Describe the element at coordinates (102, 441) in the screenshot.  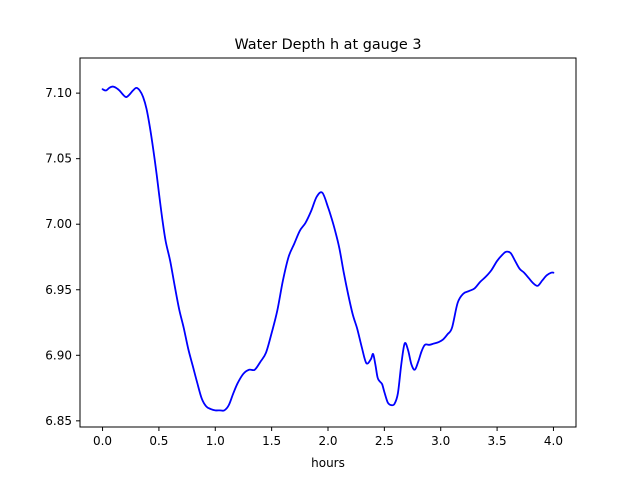
I see `x-tick-label: 0.0` at that location.